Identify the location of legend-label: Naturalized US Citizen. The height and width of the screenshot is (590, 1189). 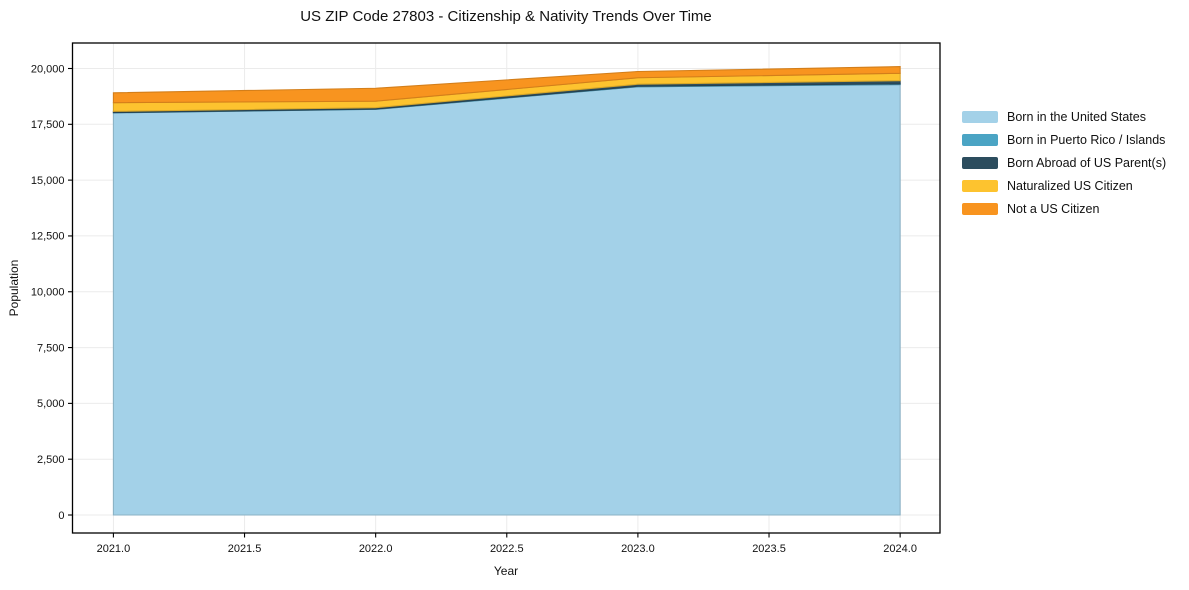
(1070, 185).